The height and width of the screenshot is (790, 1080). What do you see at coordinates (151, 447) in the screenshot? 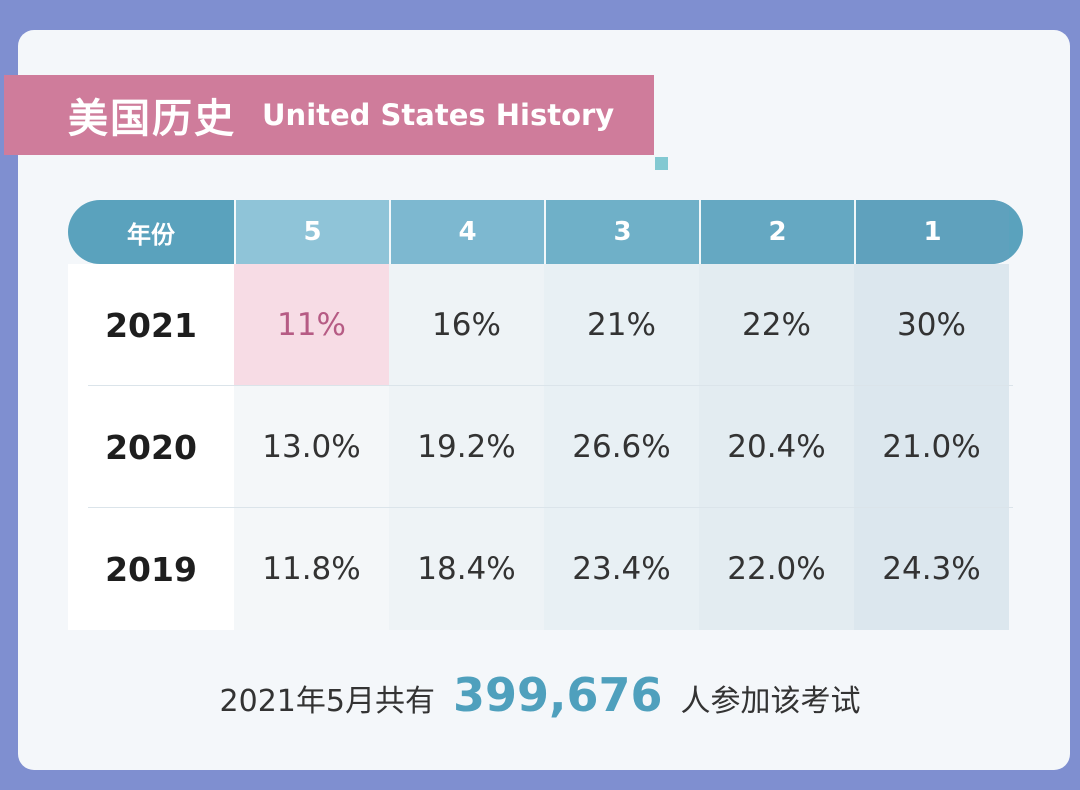
I see `row-year: 2020` at bounding box center [151, 447].